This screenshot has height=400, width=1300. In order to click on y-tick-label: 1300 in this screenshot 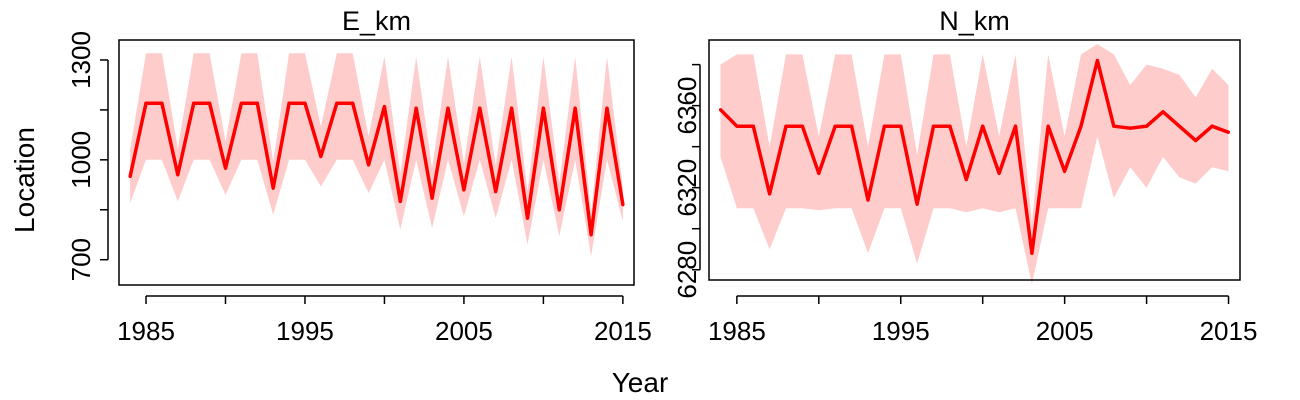, I will do `click(81, 60)`.